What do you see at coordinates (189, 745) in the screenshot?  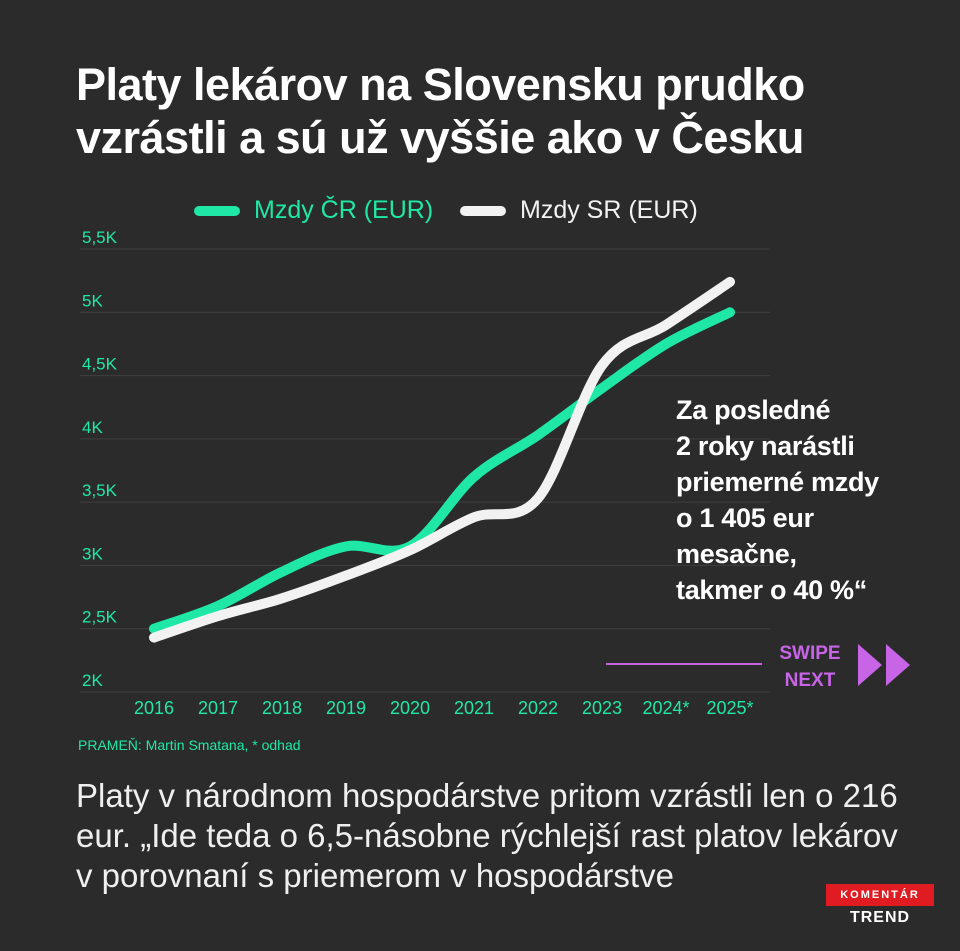 I see `chart-source: PRAMEŇ: Martin Smatana, * odhad` at bounding box center [189, 745].